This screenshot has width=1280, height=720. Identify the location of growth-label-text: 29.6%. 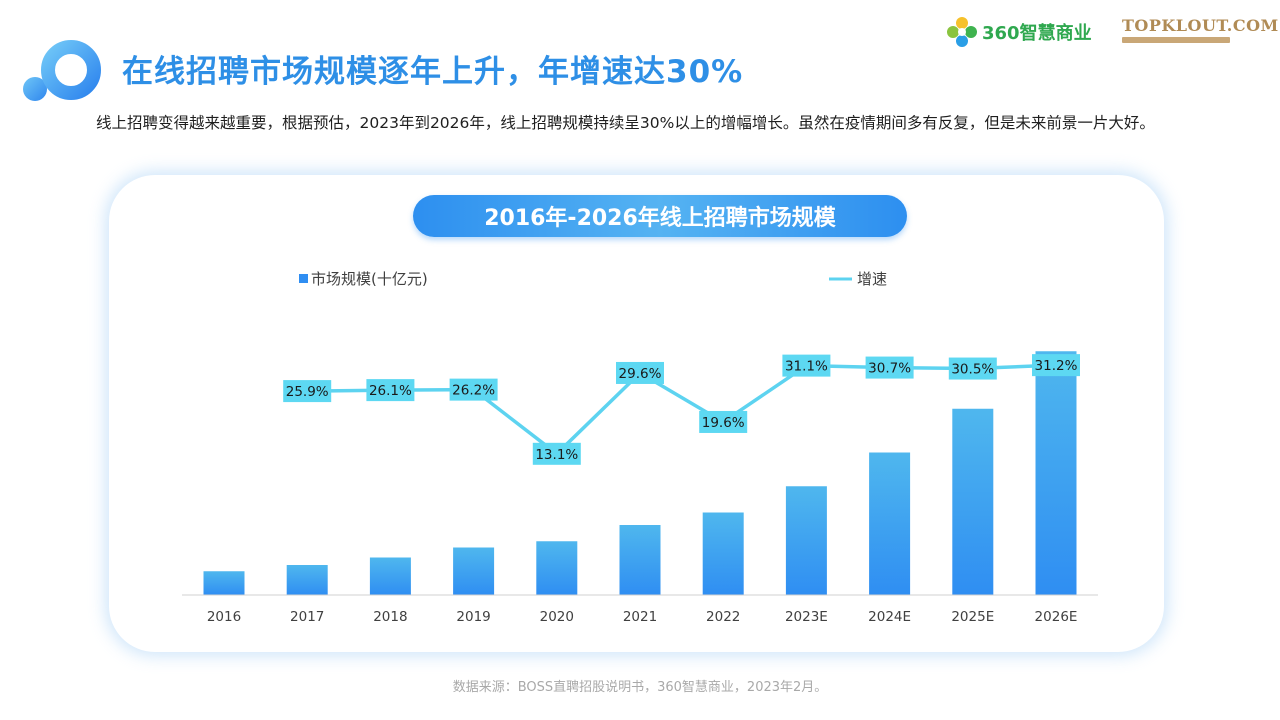
(640, 374).